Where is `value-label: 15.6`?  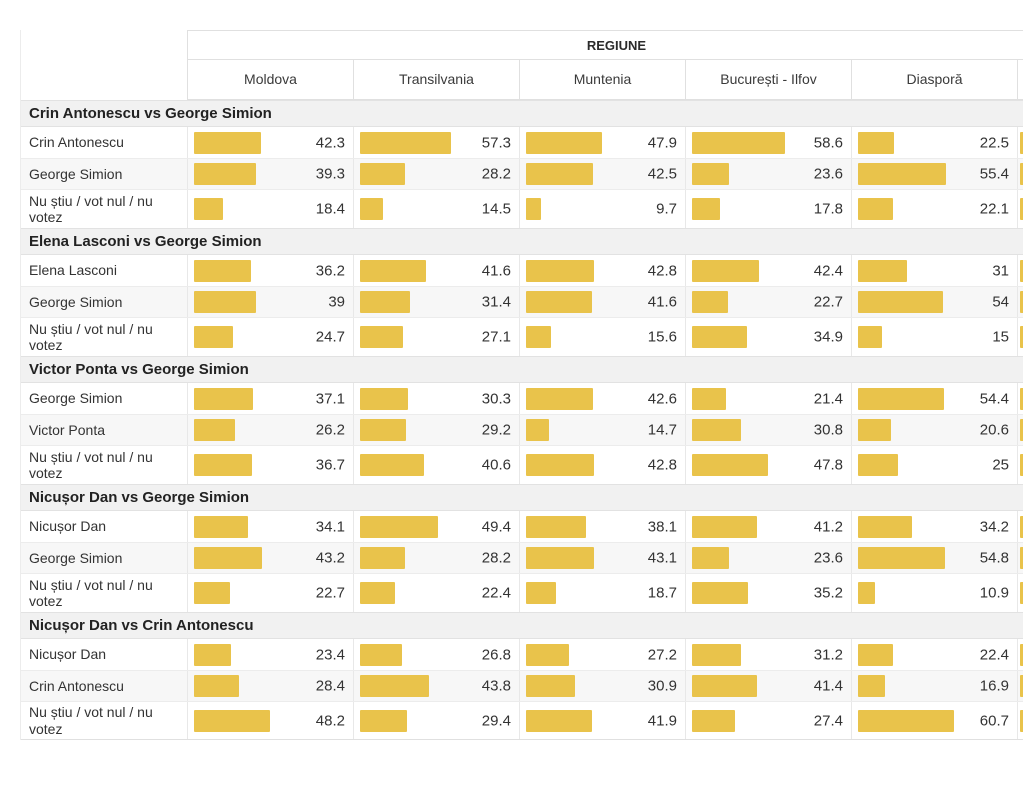
value-label: 15.6 is located at coordinates (662, 337).